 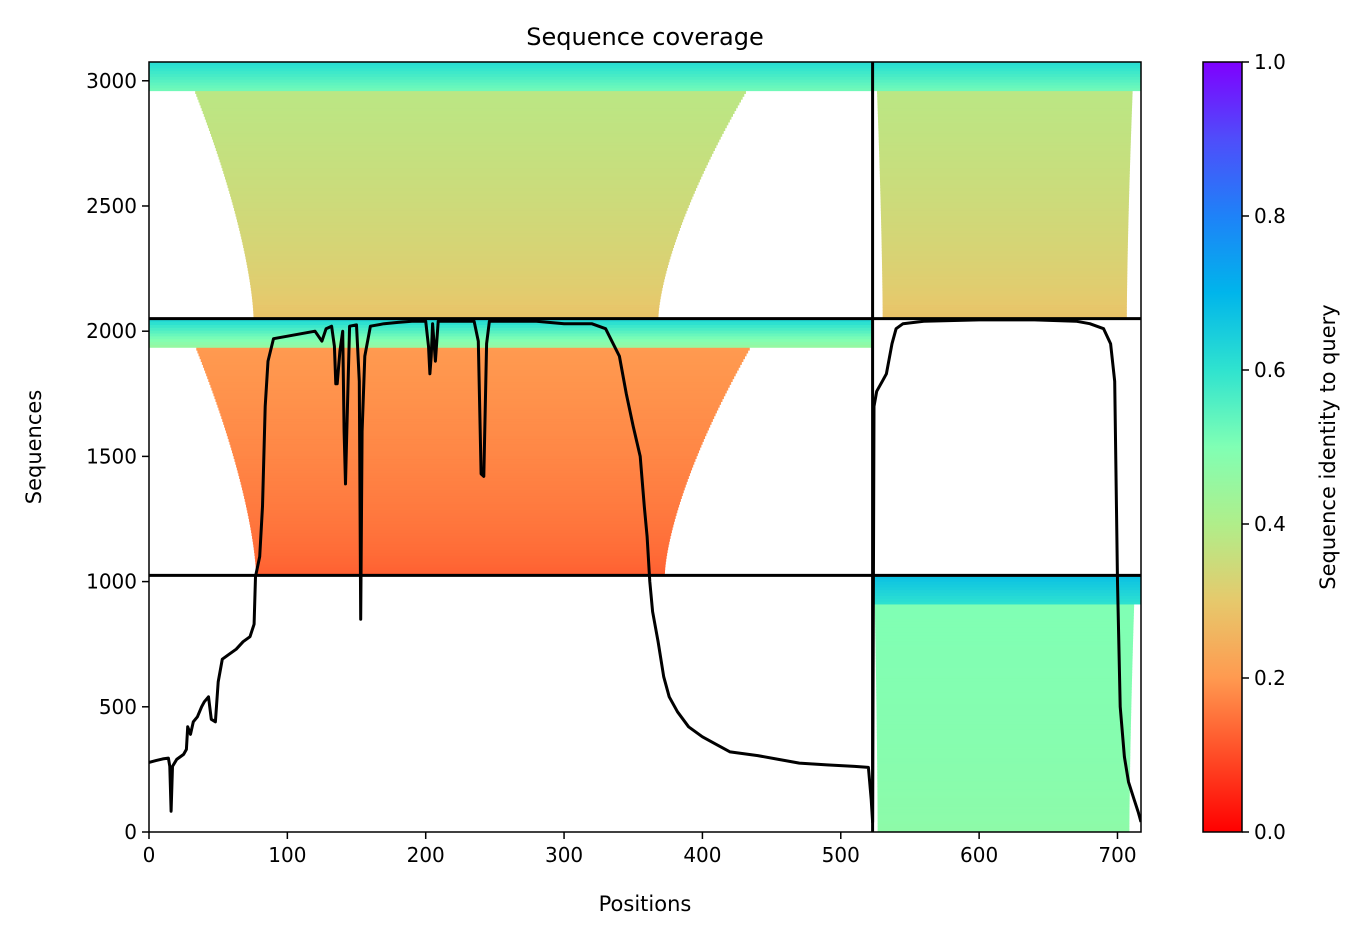 What do you see at coordinates (287, 855) in the screenshot?
I see `x-tick-label: 100` at bounding box center [287, 855].